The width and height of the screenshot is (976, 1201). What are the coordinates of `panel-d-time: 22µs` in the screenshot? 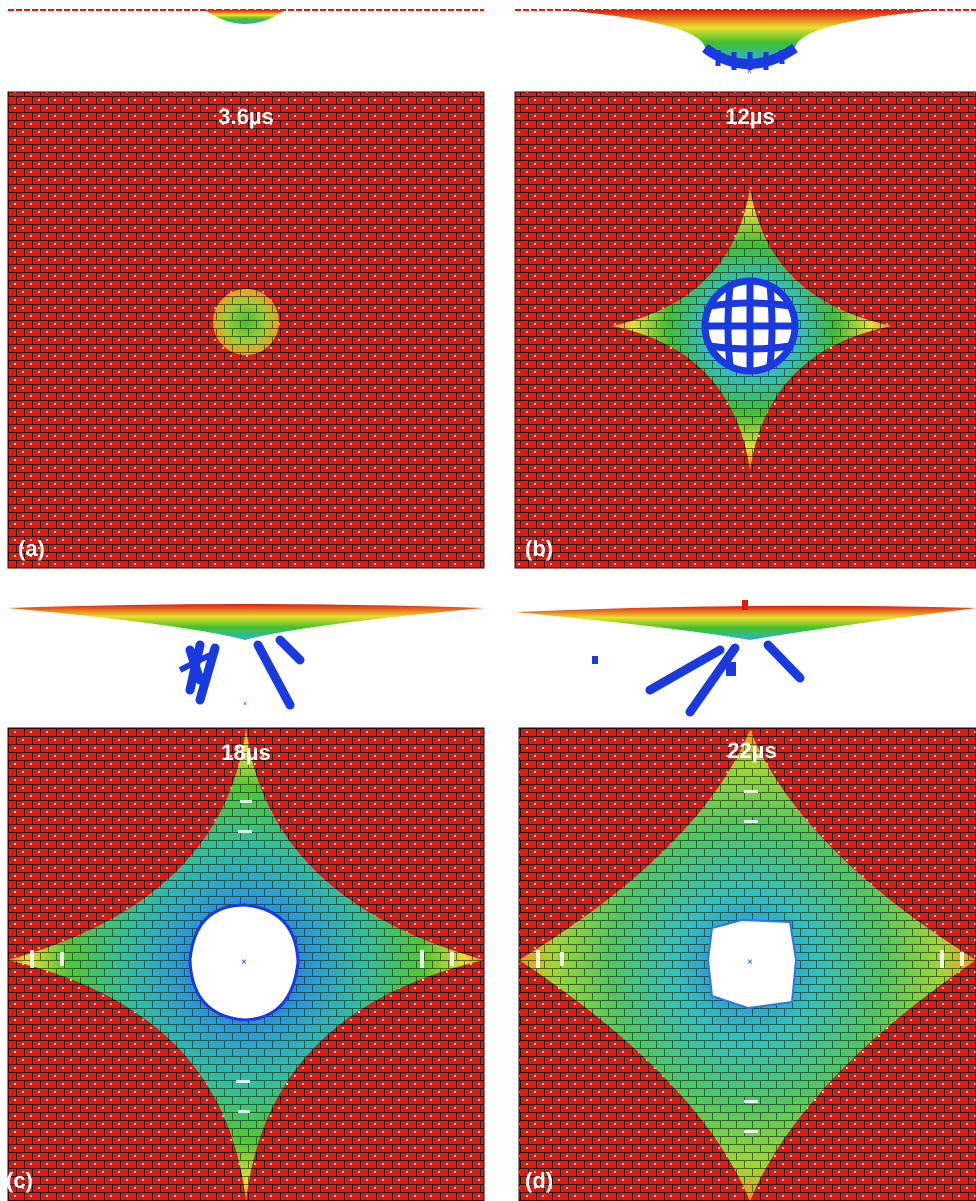 It's located at (751, 750).